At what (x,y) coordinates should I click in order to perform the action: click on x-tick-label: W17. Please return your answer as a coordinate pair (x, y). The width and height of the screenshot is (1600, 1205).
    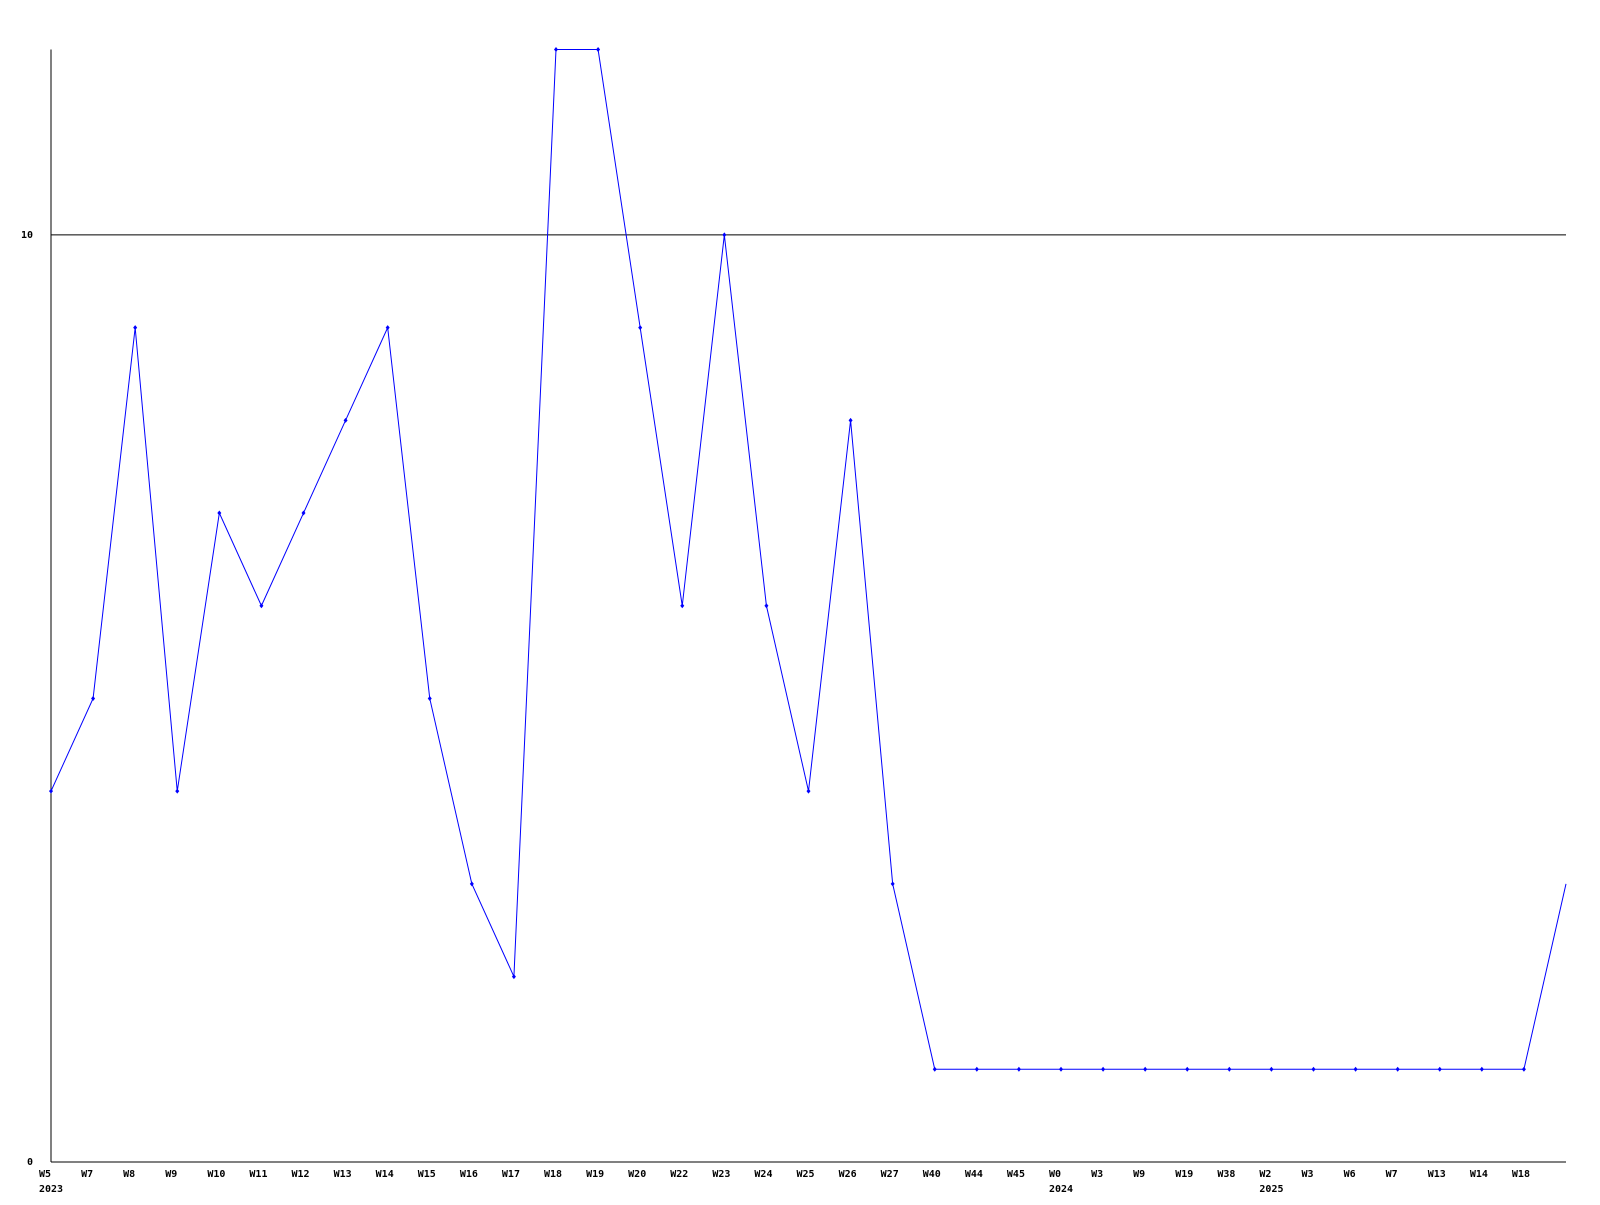
    Looking at the image, I should click on (511, 1174).